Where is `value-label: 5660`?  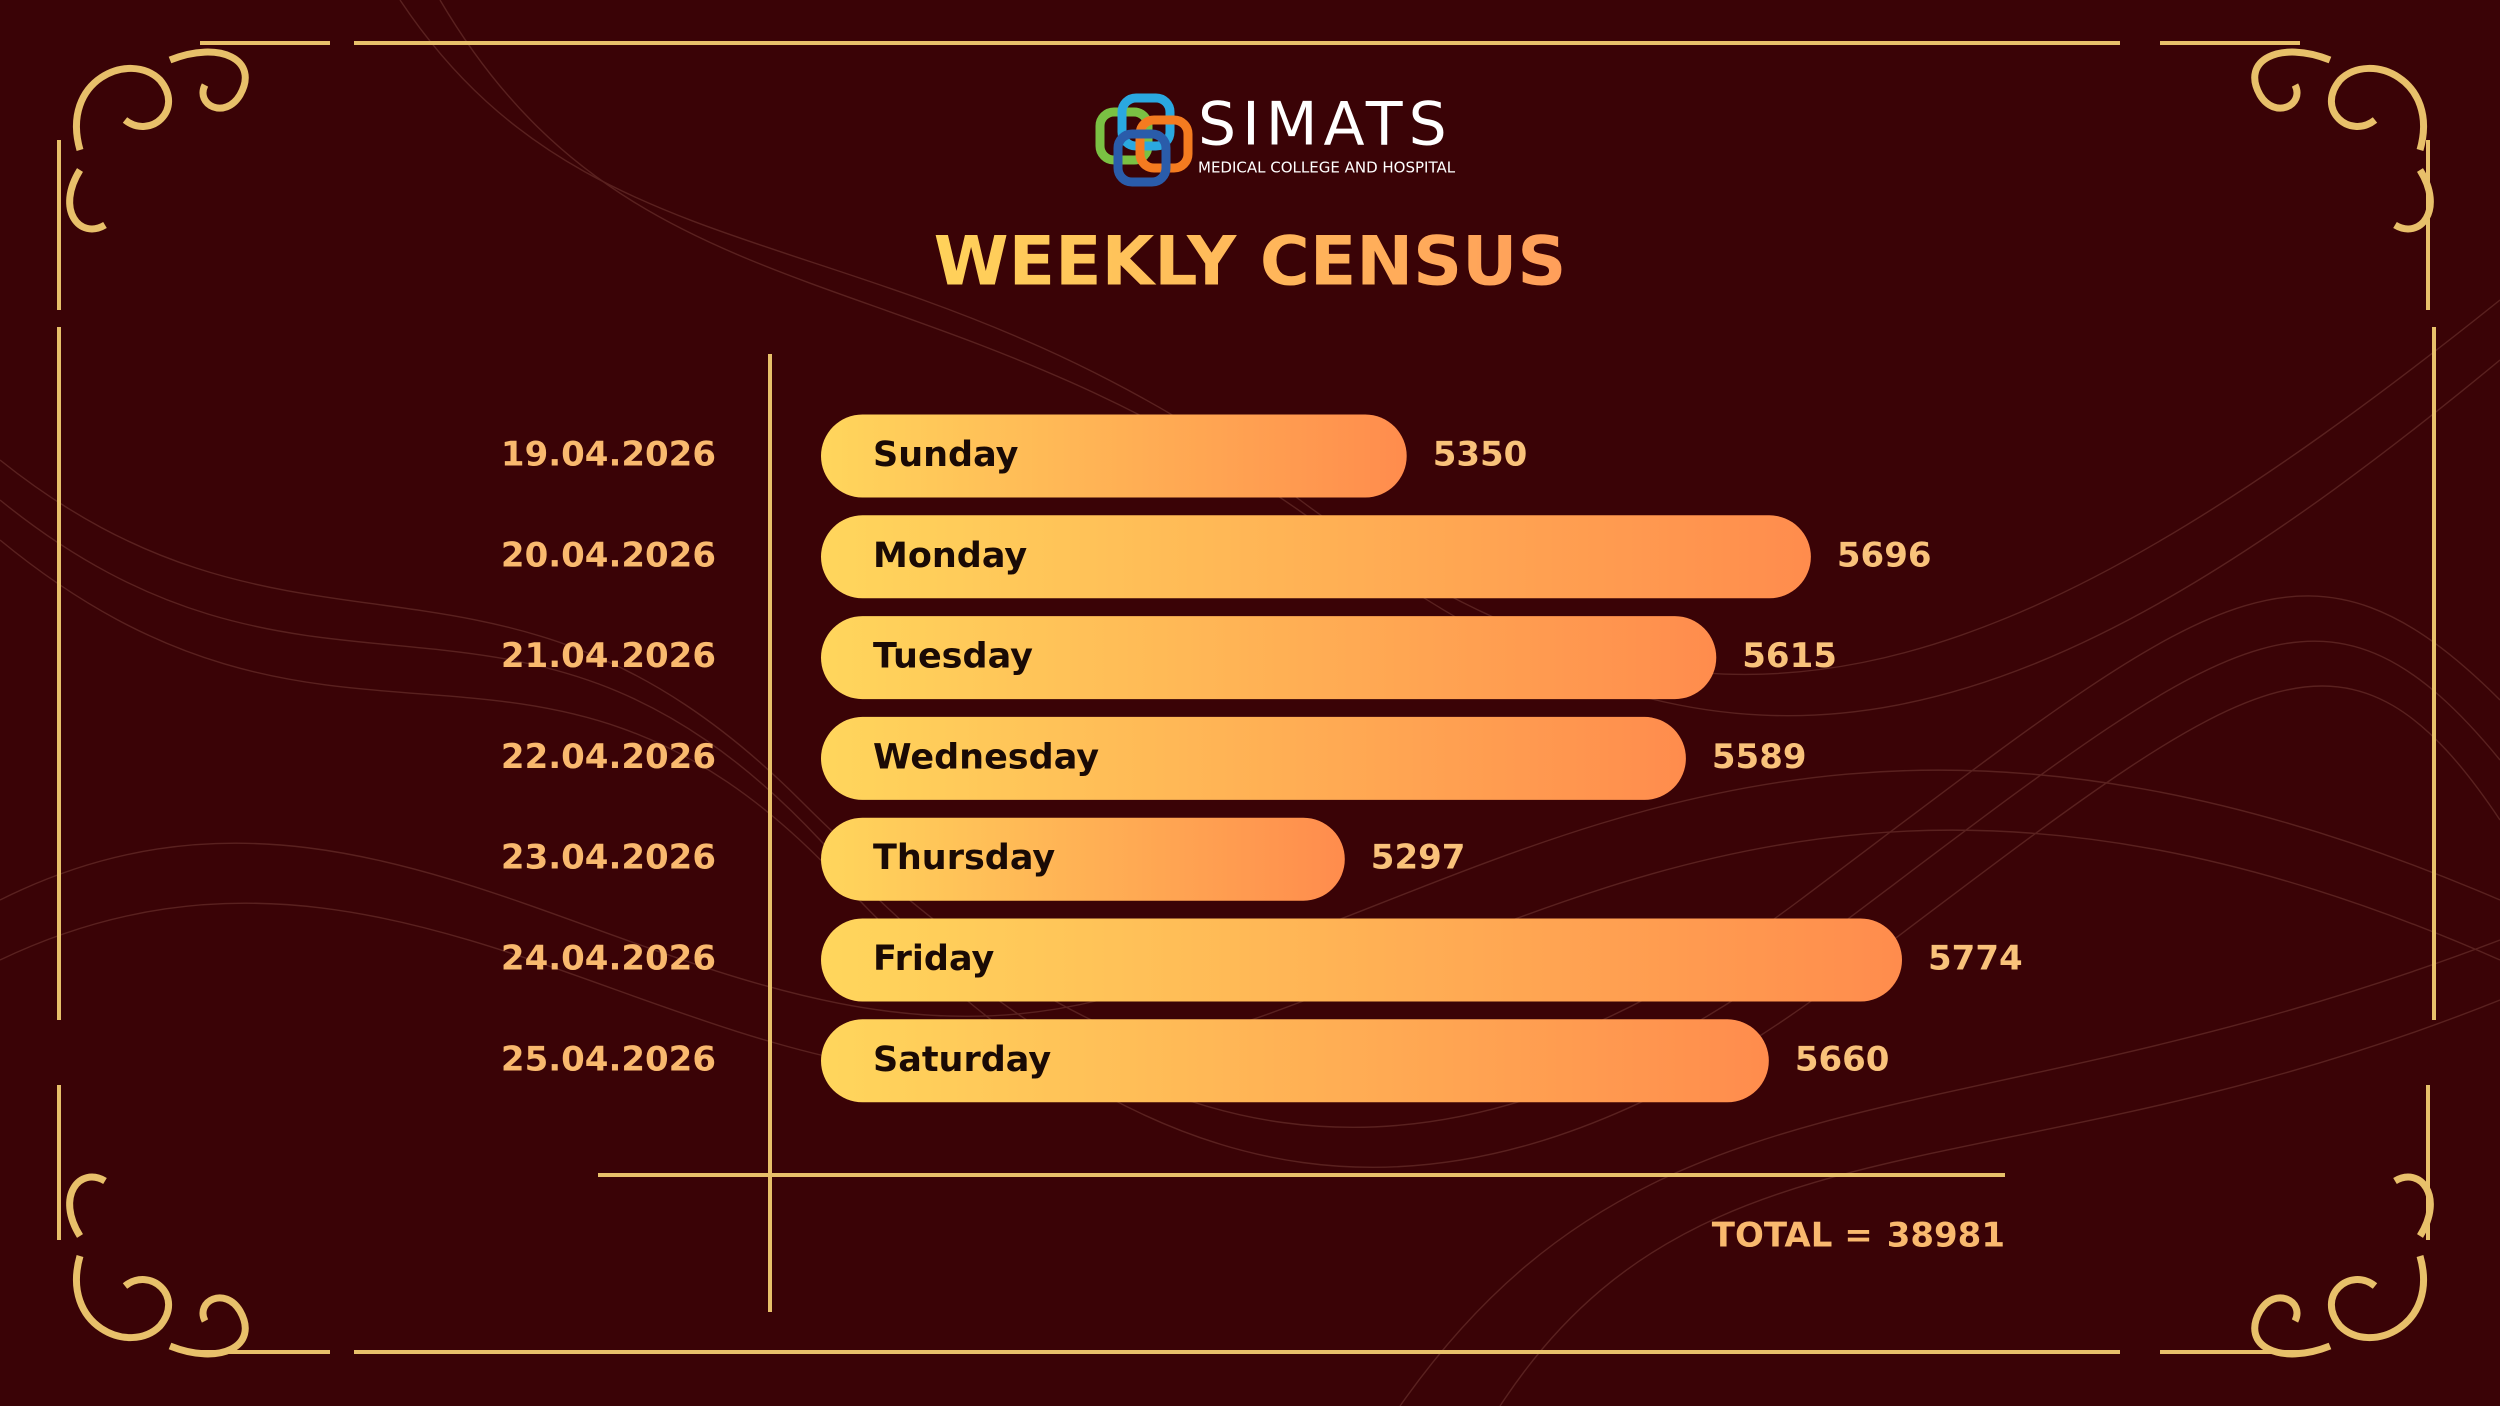 value-label: 5660 is located at coordinates (1842, 1059).